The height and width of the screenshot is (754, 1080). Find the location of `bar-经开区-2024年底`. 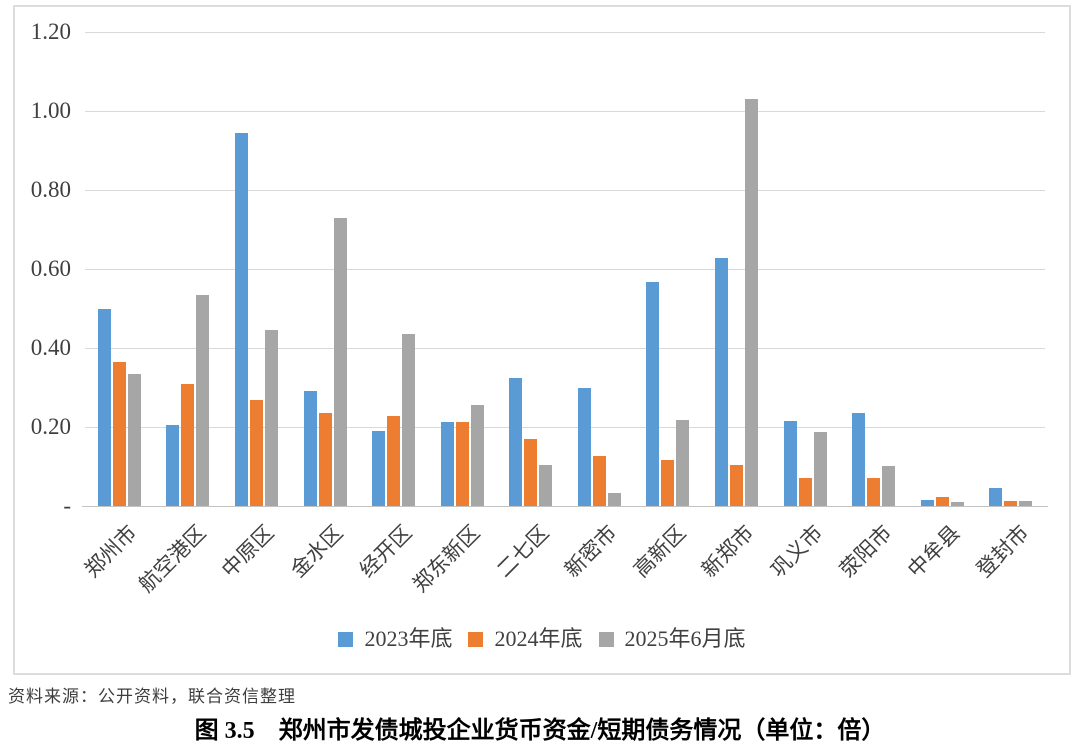

bar-经开区-2024年底 is located at coordinates (394, 460).